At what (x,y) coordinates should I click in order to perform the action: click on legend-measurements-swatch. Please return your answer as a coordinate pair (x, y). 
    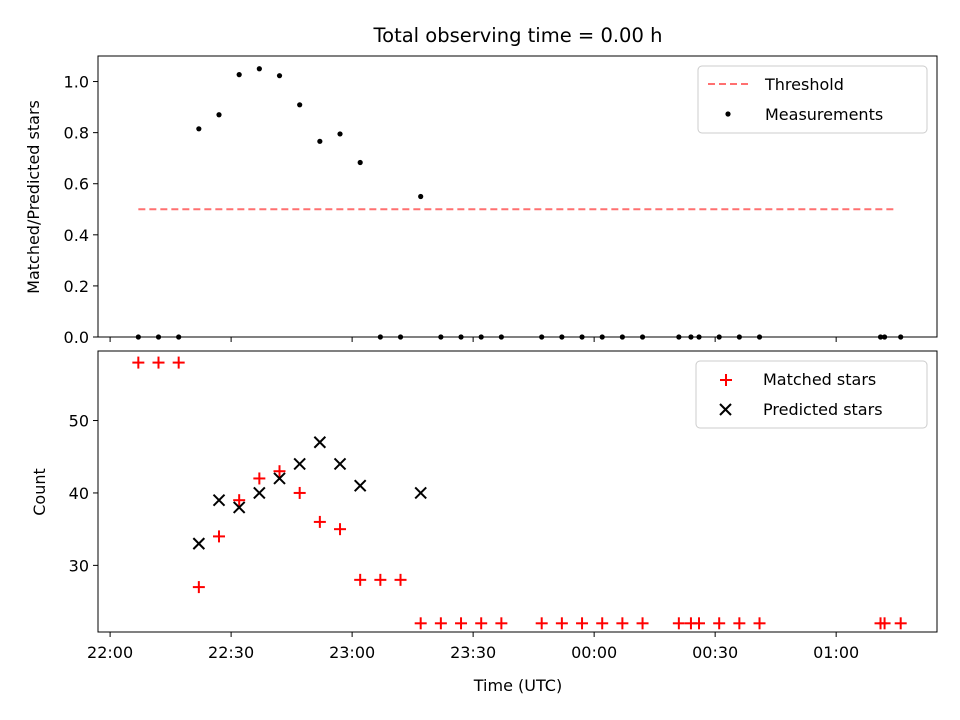
    Looking at the image, I should click on (728, 114).